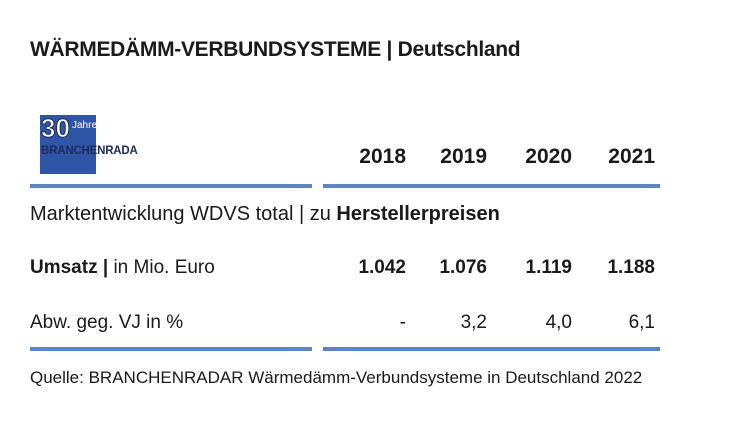  Describe the element at coordinates (171, 349) in the screenshot. I see `footer-rule-left` at that location.